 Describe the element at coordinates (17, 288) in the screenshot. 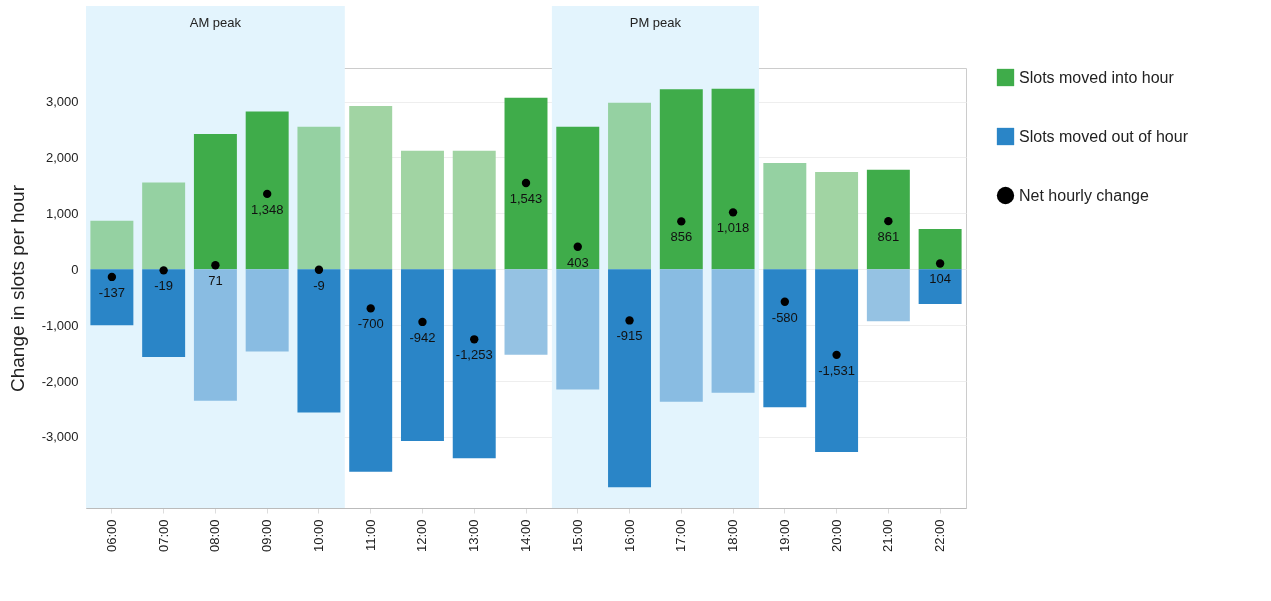

I see `y-axis-title: Change in slots per hour` at that location.